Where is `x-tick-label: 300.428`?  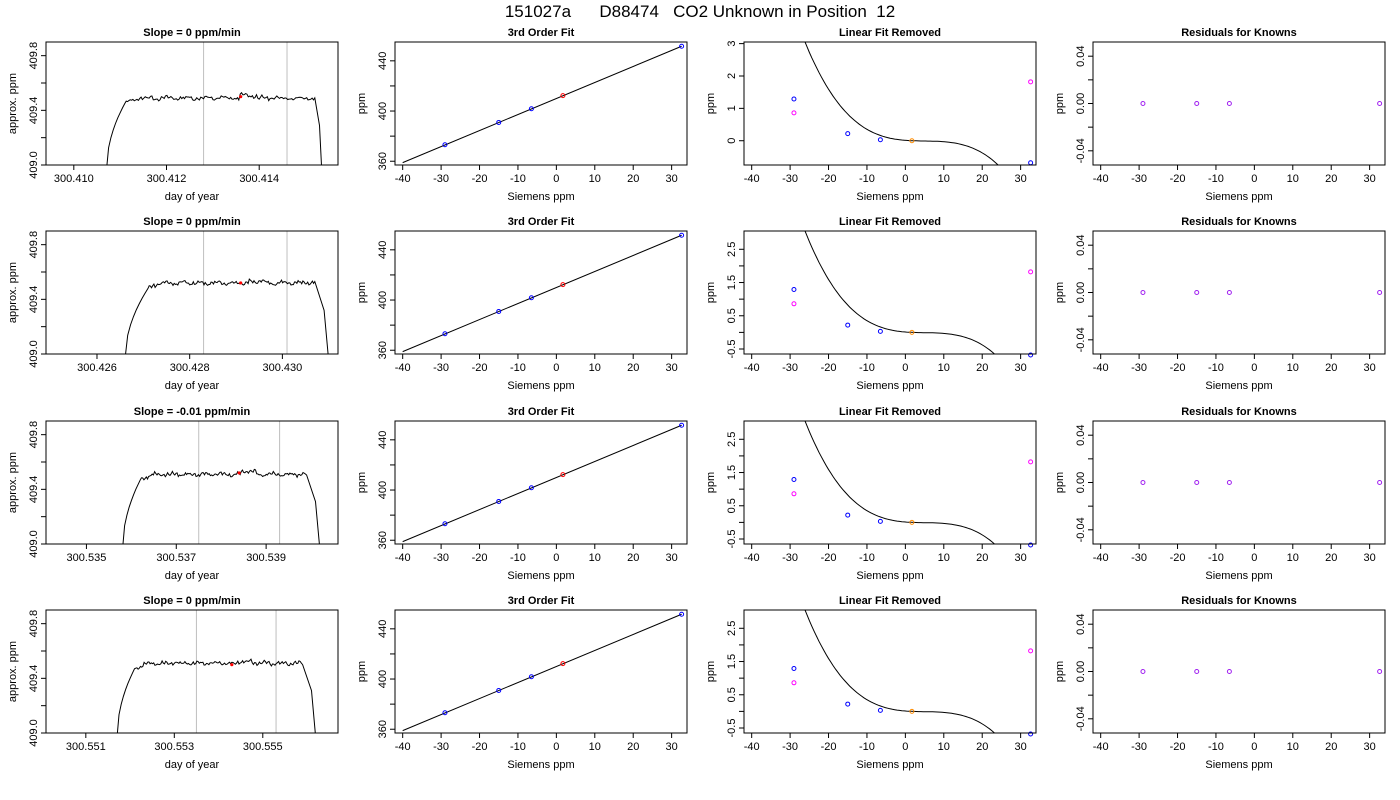 x-tick-label: 300.428 is located at coordinates (190, 368).